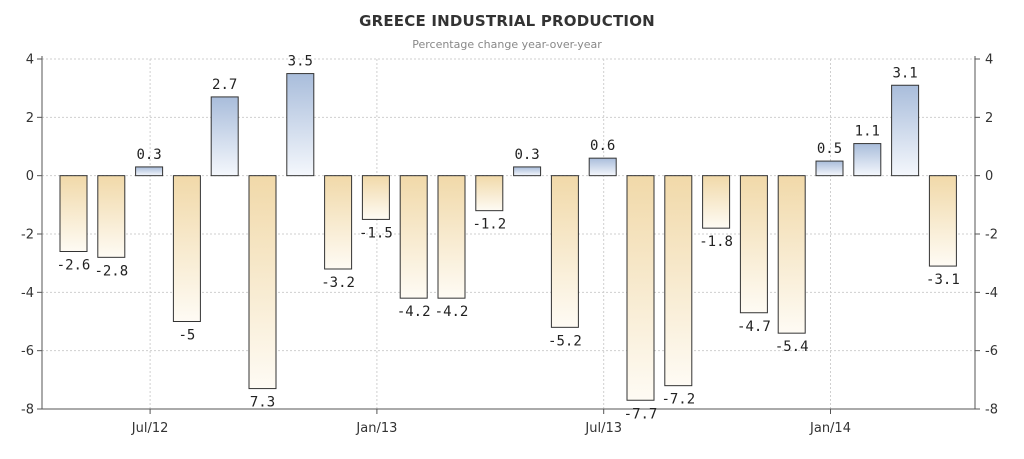 Image resolution: width=1024 pixels, height=459 pixels. What do you see at coordinates (867, 132) in the screenshot?
I see `data-label: 1.1` at bounding box center [867, 132].